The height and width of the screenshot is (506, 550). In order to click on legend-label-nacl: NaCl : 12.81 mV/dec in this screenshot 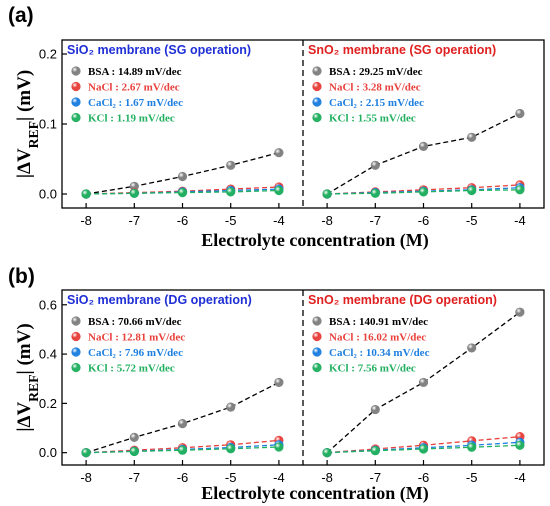, I will do `click(136, 338)`.